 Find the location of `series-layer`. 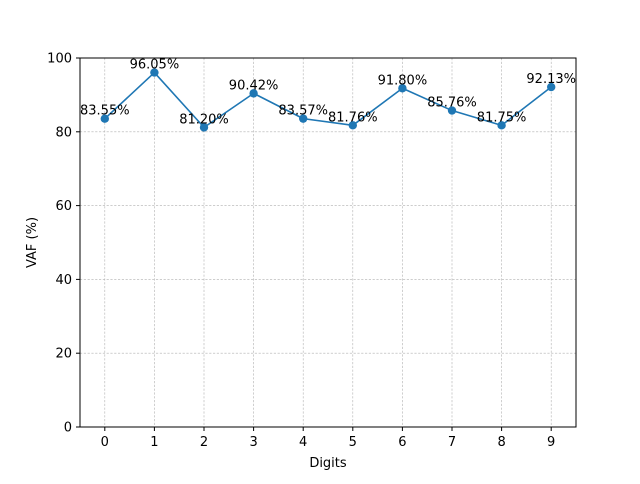

series-layer is located at coordinates (328, 100).